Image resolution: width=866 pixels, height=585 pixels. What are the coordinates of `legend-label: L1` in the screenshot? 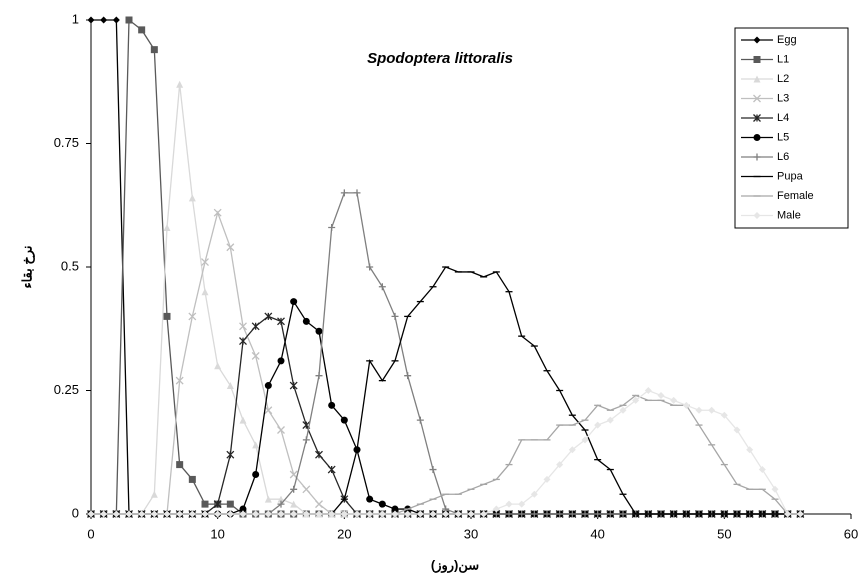 It's located at (783, 59).